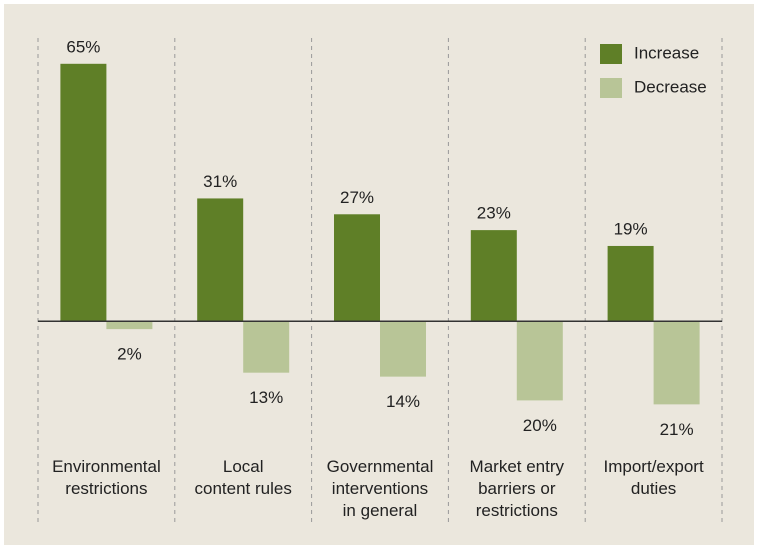  I want to click on x-tick-label: Import/export duties, so click(654, 477).